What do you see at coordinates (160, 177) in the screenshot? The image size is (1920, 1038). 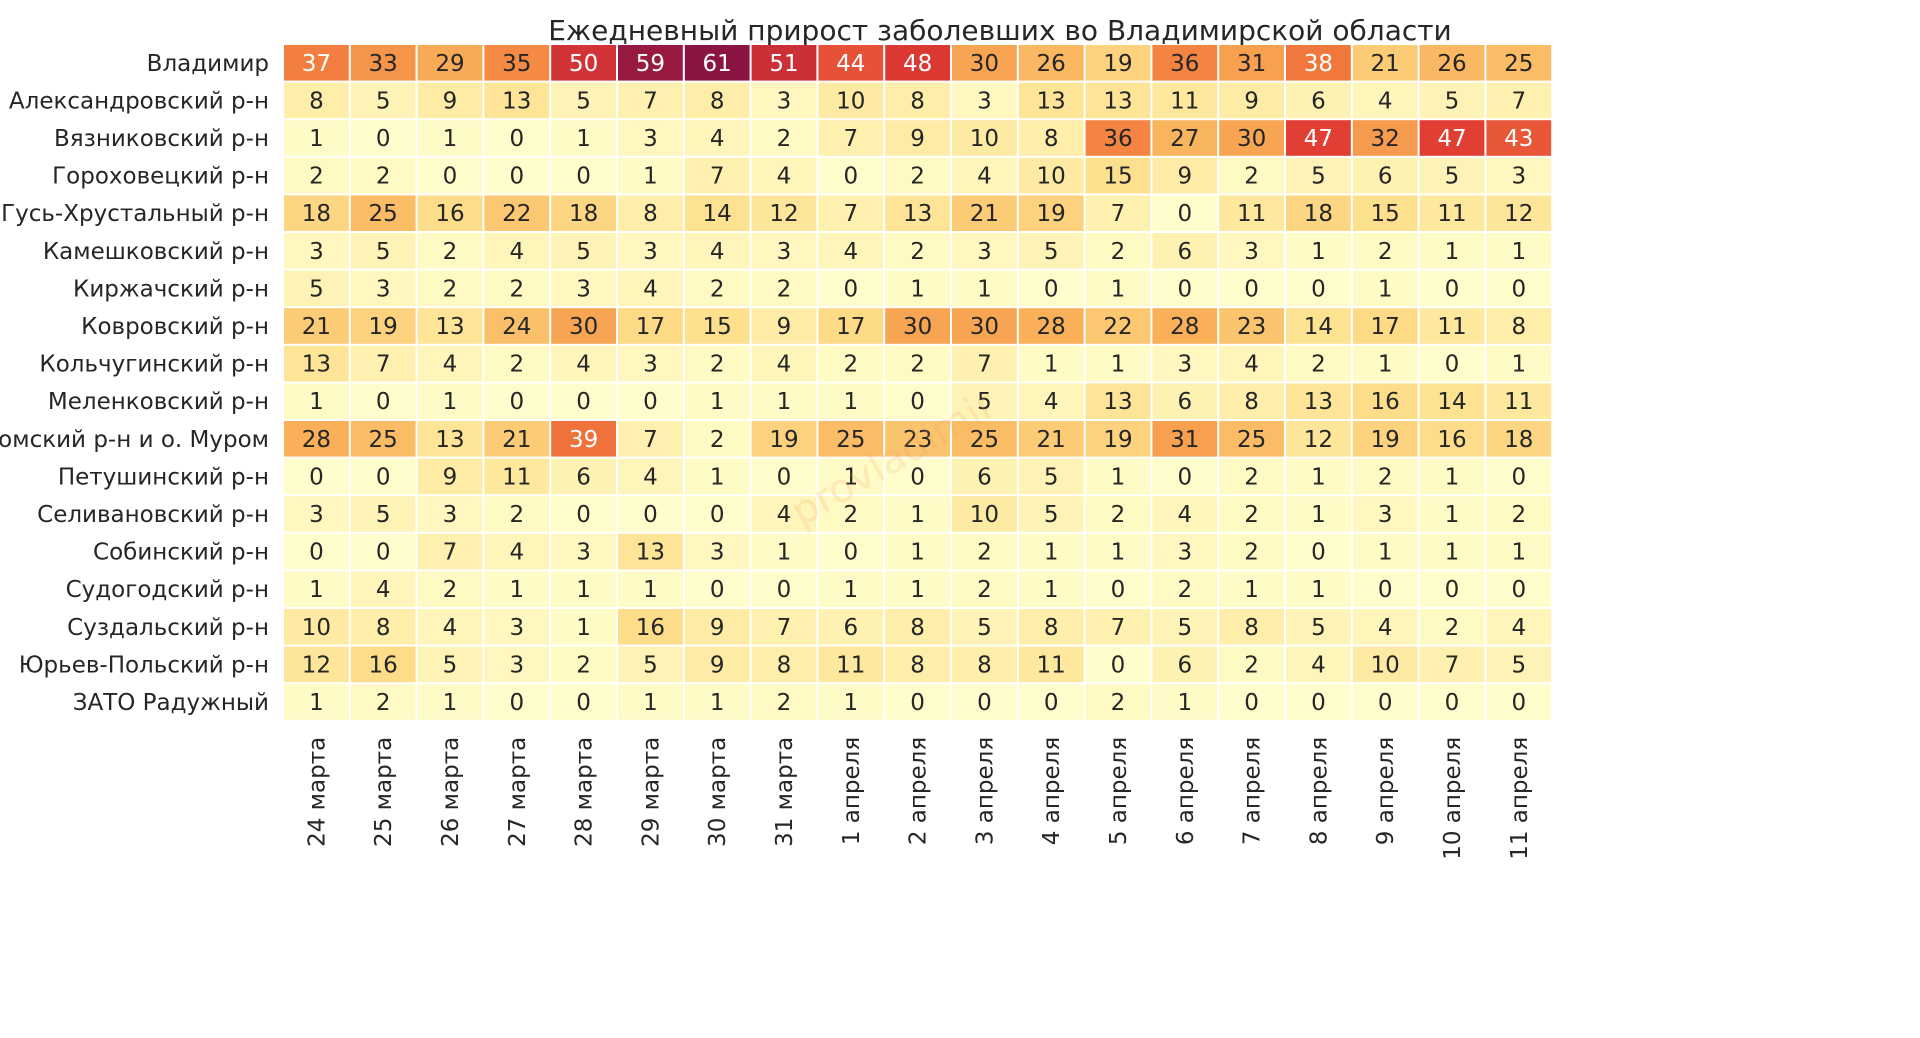 I see `row-label: Гороховецкий р-н` at bounding box center [160, 177].